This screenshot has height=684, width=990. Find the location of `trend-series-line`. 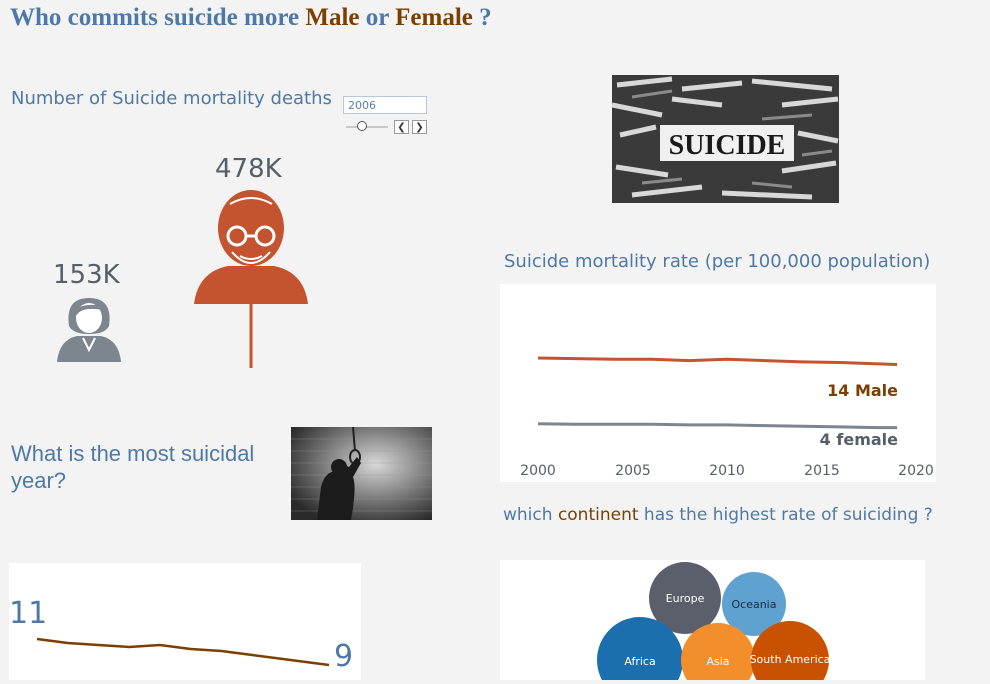

trend-series-line is located at coordinates (183, 652).